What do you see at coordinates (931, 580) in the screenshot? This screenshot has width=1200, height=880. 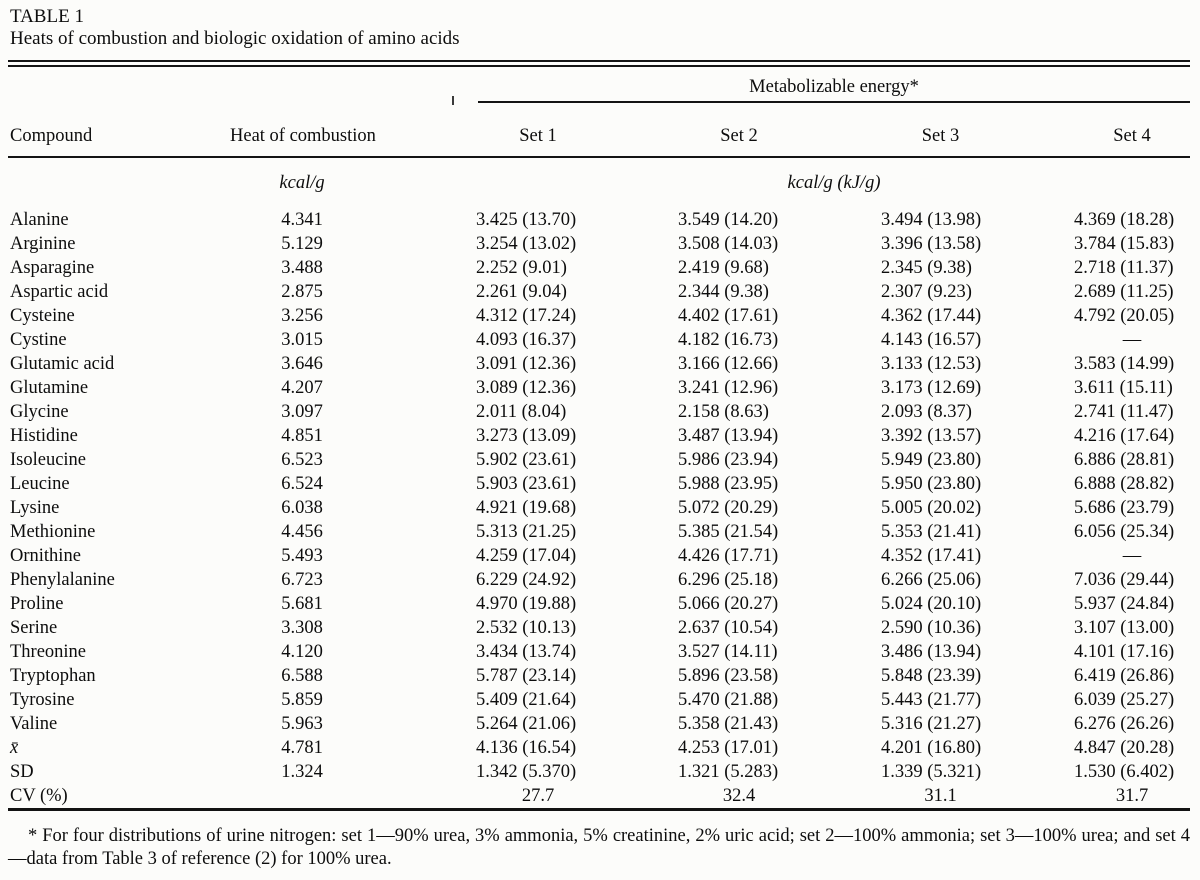 I see `set3-cell: 6.266 (25.06)` at bounding box center [931, 580].